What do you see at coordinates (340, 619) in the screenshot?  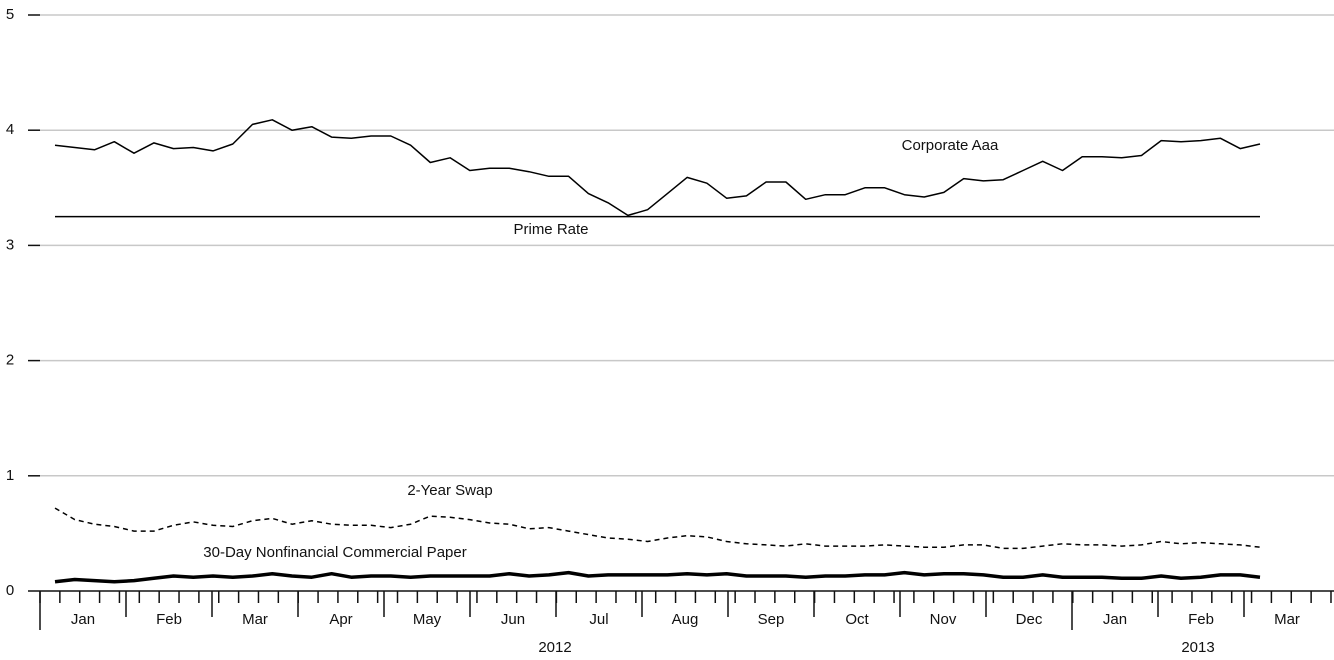 I see `x-tick-label: Apr` at bounding box center [340, 619].